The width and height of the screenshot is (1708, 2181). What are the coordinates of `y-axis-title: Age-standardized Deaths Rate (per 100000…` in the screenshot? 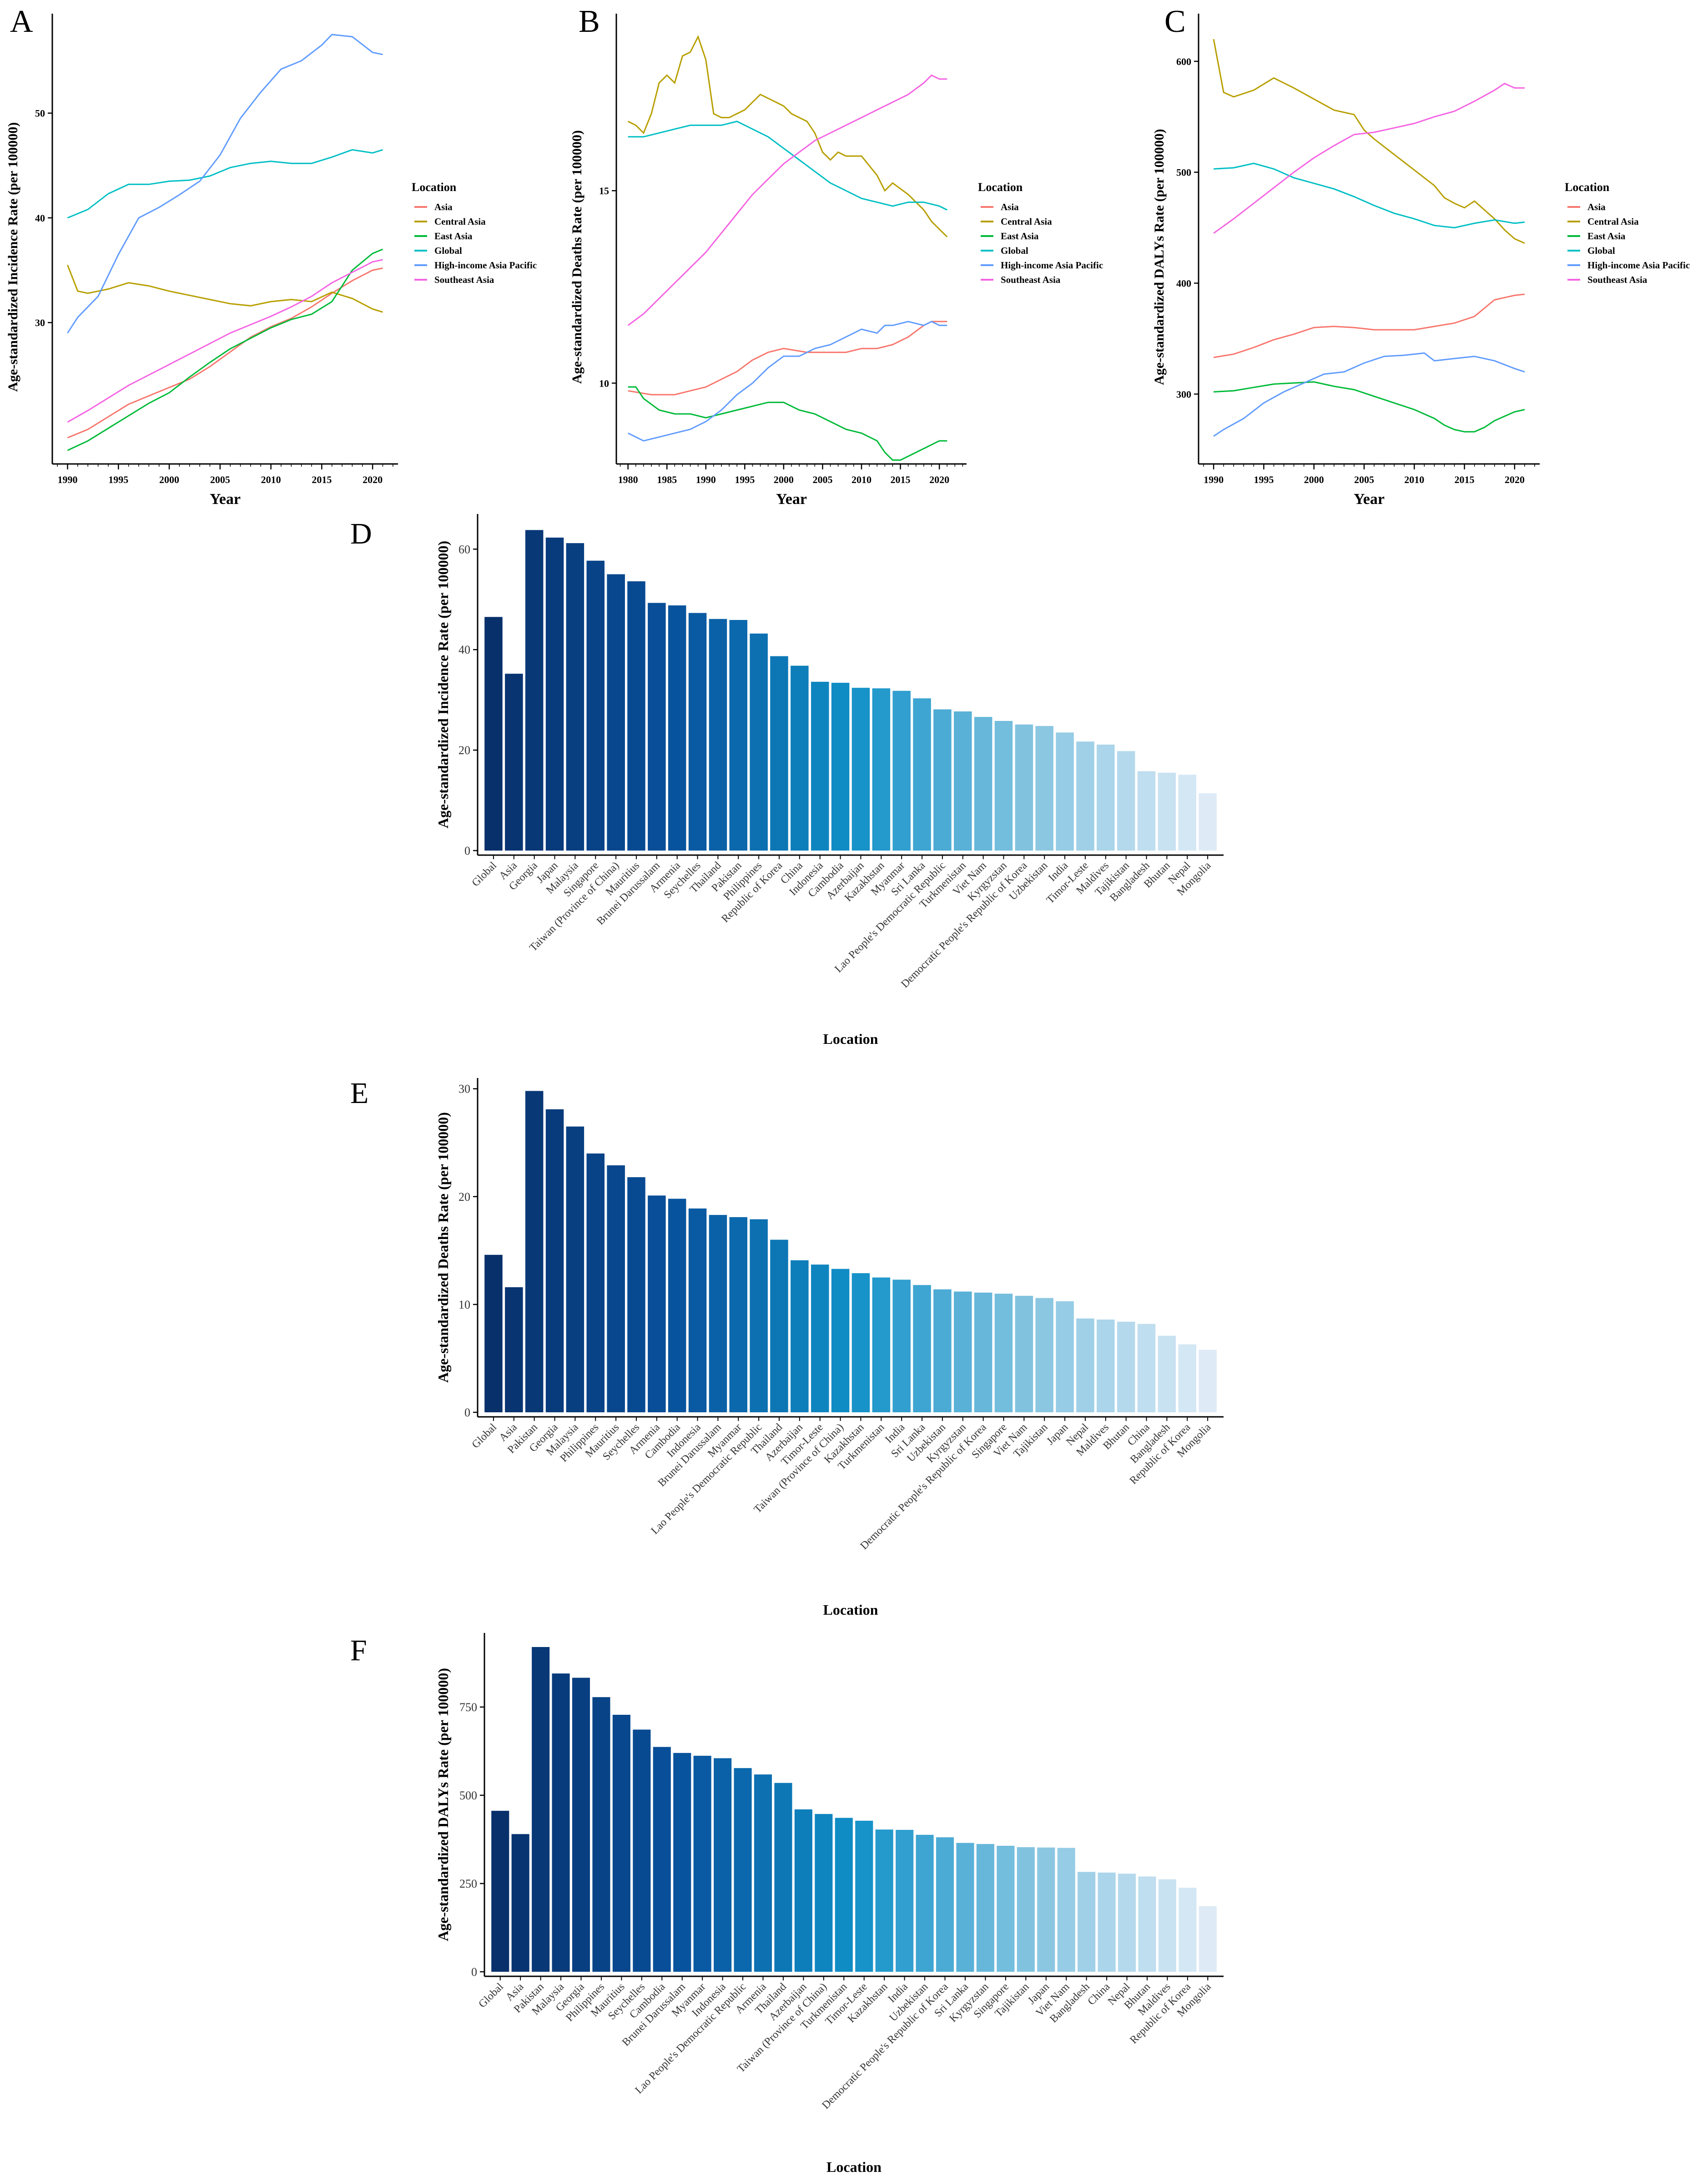 It's located at (576, 257).